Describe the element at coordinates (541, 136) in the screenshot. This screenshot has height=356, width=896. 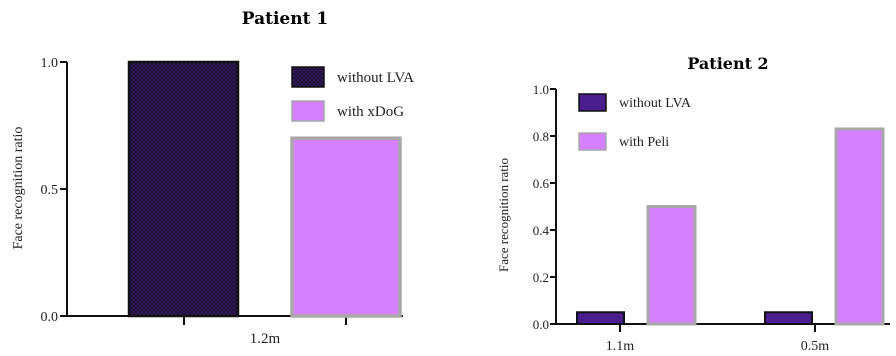
I see `y-tick-label: 0.8` at that location.